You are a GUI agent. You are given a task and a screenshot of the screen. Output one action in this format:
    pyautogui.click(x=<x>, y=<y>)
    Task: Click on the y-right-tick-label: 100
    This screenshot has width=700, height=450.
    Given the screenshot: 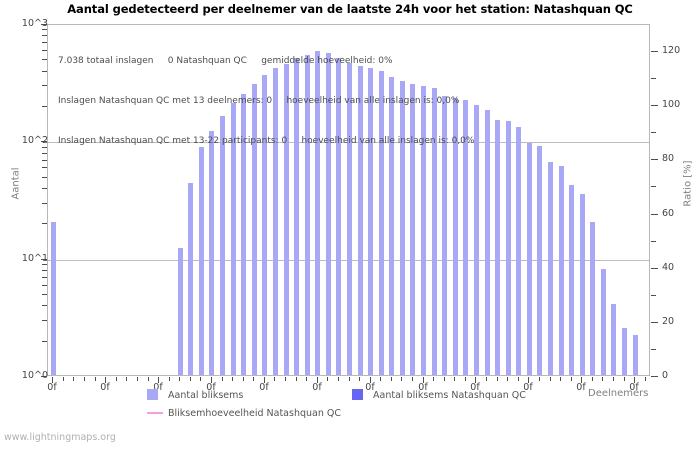 What is the action you would take?
    pyautogui.click(x=671, y=104)
    